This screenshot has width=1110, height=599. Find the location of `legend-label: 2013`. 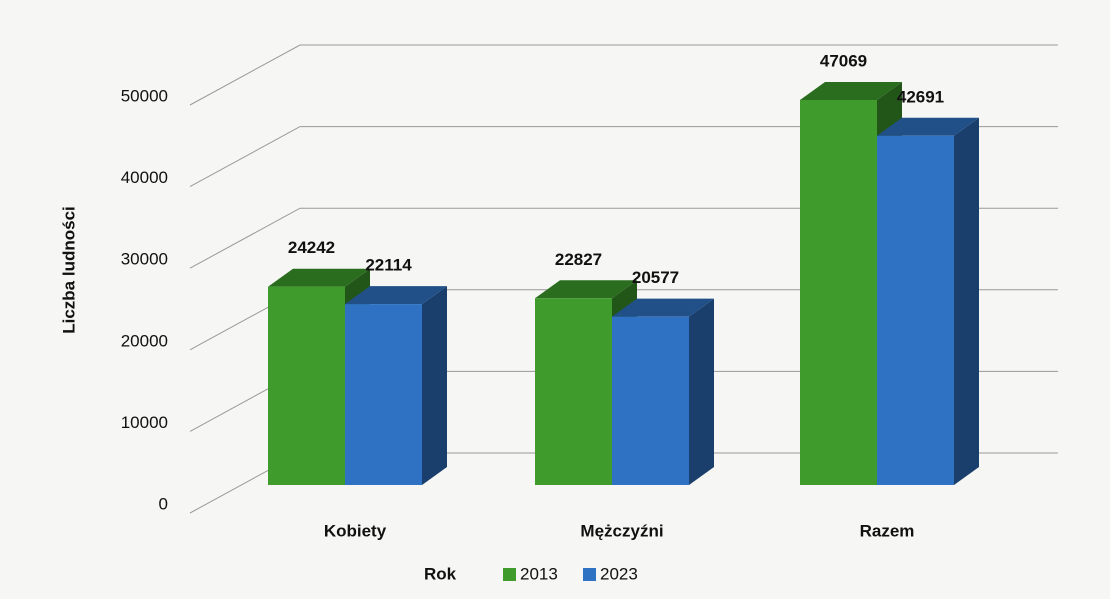

legend-label: 2013 is located at coordinates (539, 573).